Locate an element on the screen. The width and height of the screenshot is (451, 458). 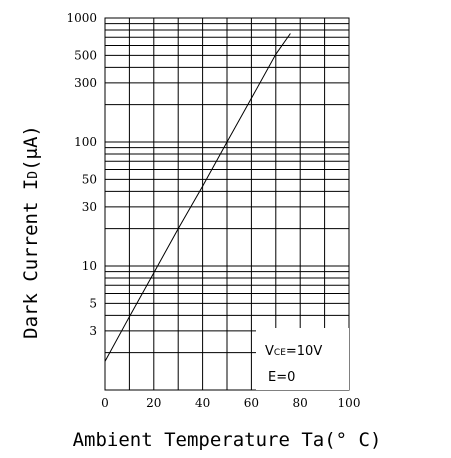
illuminance-annotation: E=0 is located at coordinates (281, 377).